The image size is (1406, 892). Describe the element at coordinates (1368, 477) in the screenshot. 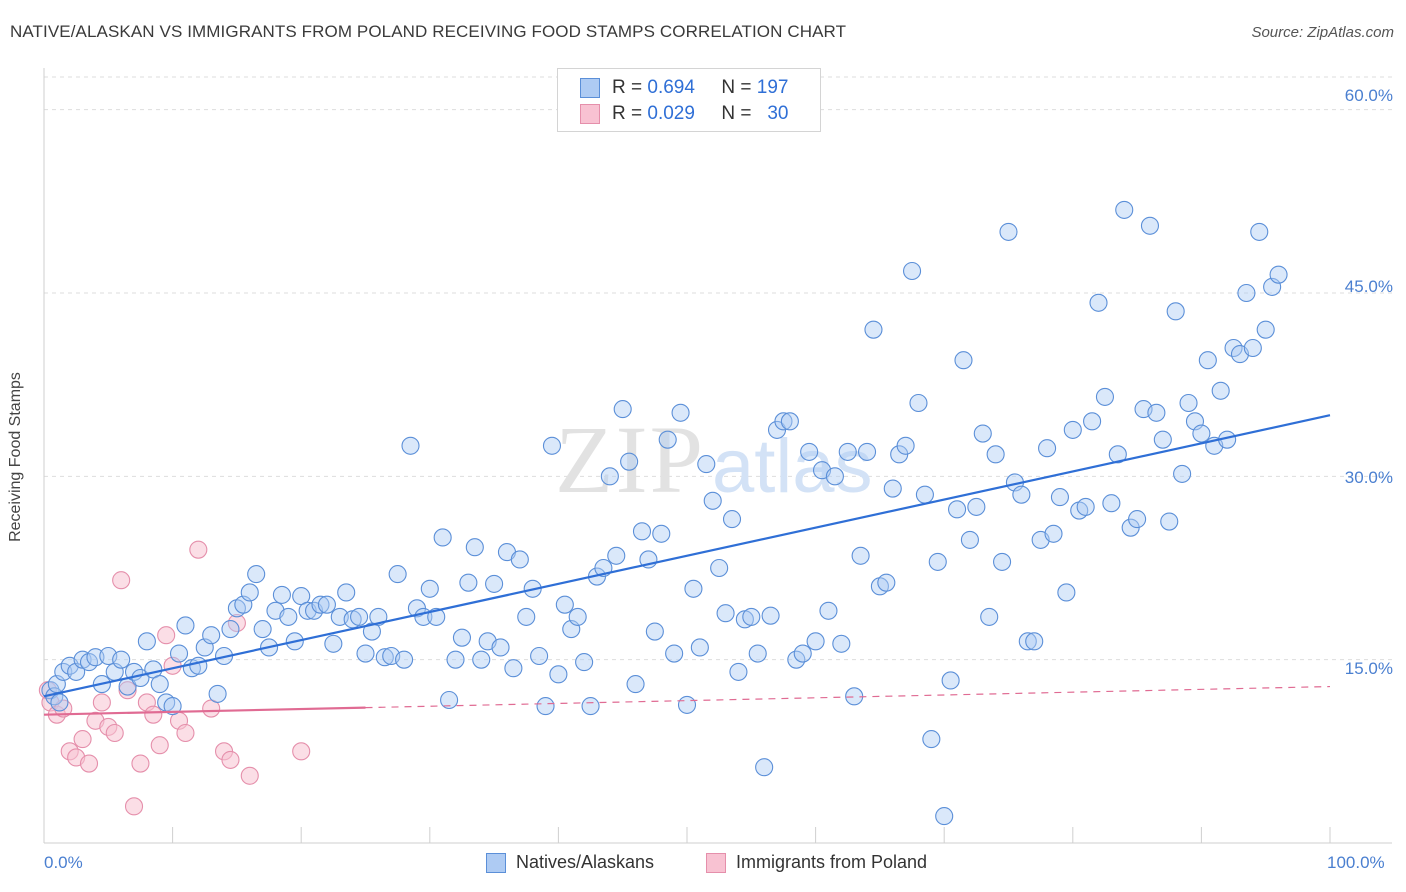

I see `y-tick-label-30: 30.0%` at that location.